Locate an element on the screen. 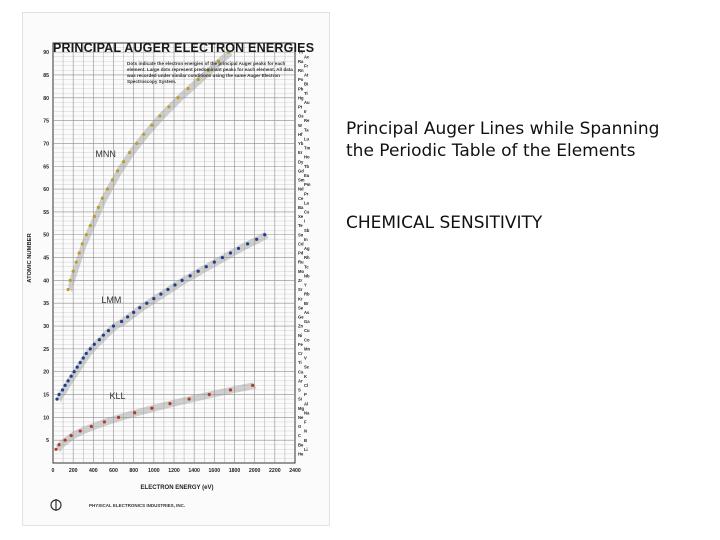 This screenshot has height=540, width=720. element-label: Hg is located at coordinates (301, 97).